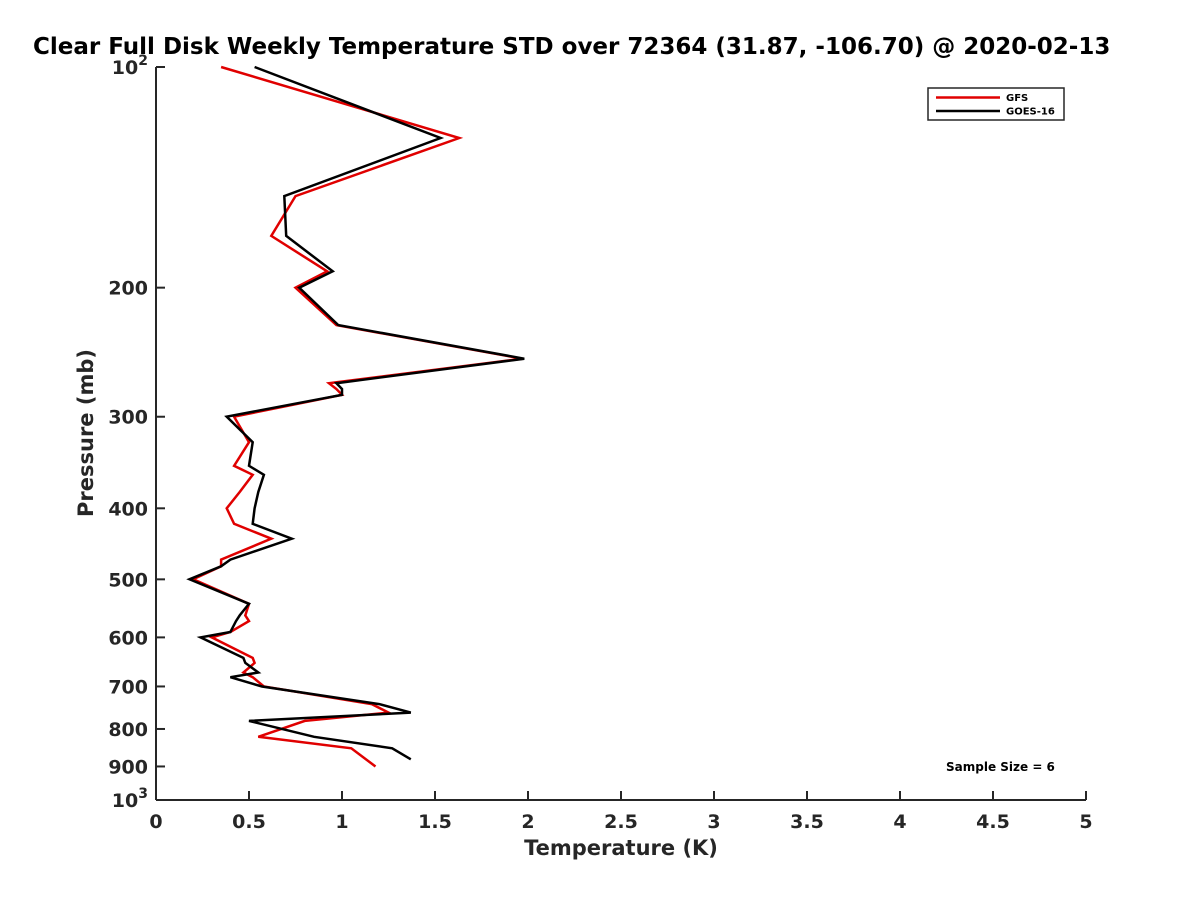  Describe the element at coordinates (621, 848) in the screenshot. I see `x-axis-label: Temperature (K)` at that location.